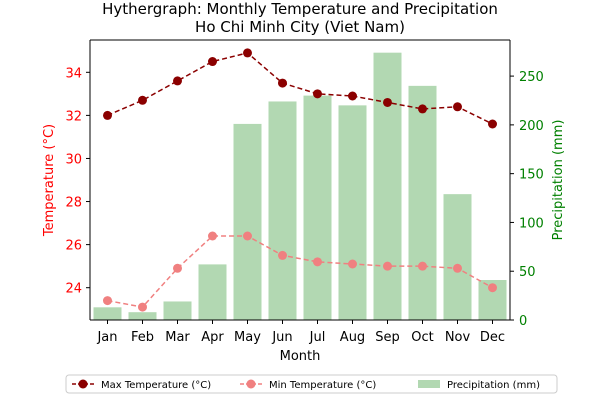  Describe the element at coordinates (387, 337) in the screenshot. I see `x-tick-label-sep: Sep` at that location.